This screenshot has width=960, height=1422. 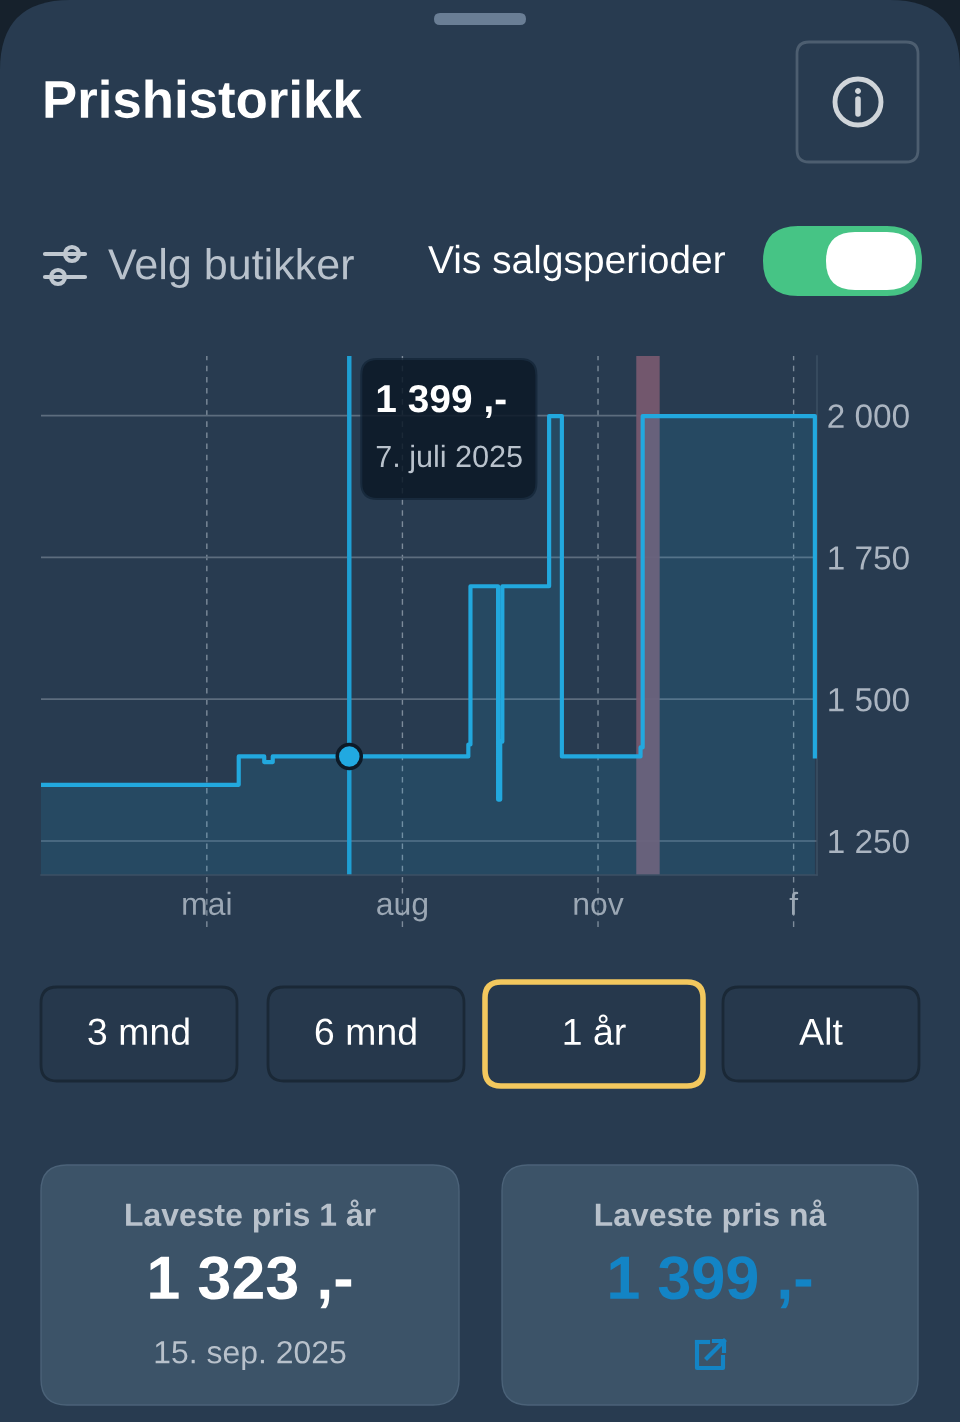 I want to click on annotation: 1 399 ,-, so click(x=441, y=401).